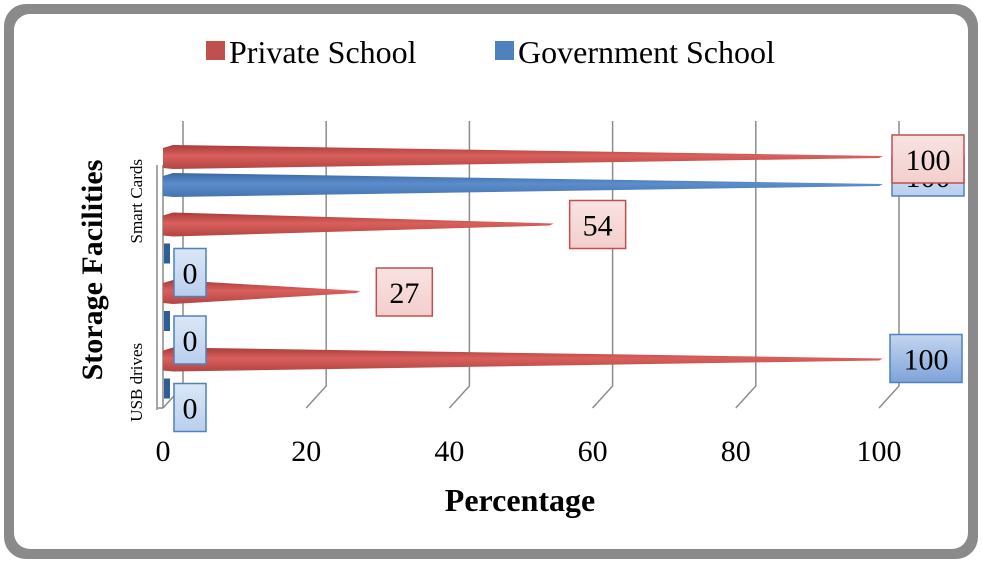  What do you see at coordinates (136, 201) in the screenshot?
I see `y-category-label: Smart Cards` at bounding box center [136, 201].